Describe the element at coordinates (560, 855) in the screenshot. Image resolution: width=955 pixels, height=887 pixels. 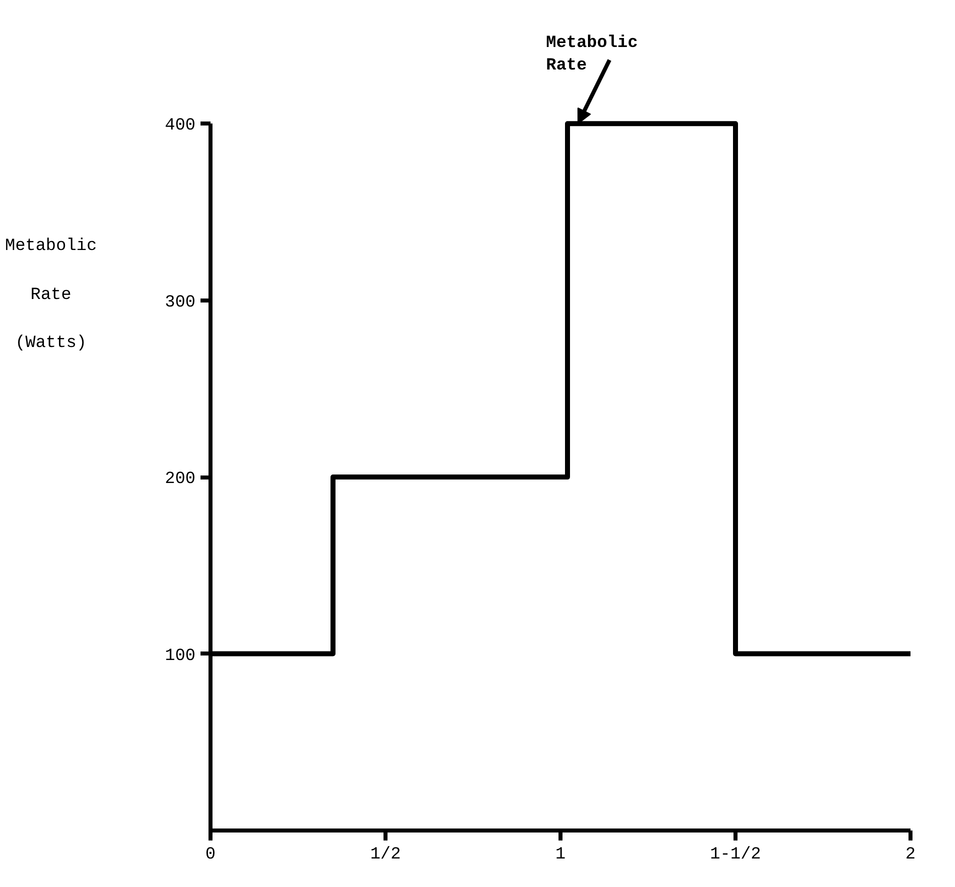
I see `x-tick-label: 1` at that location.